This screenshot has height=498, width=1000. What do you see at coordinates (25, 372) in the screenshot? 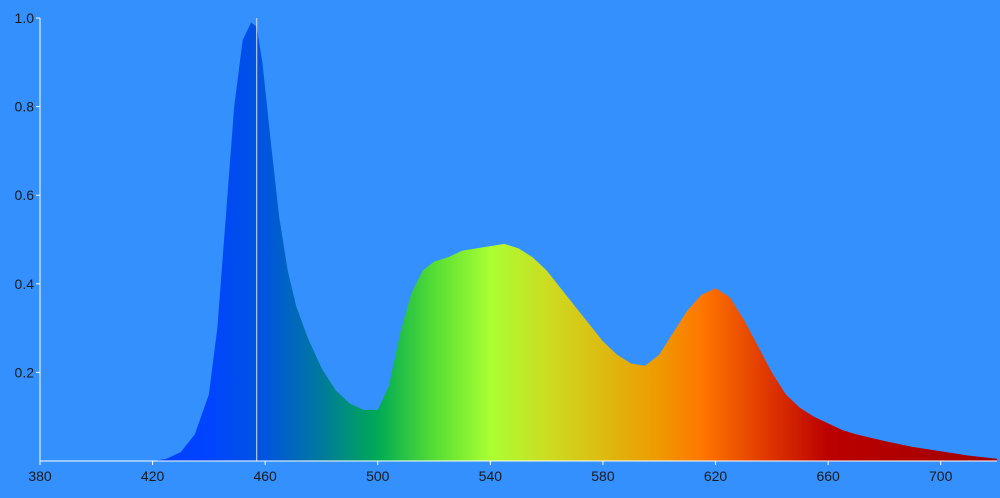
I see `y-tick-label: 0.2` at bounding box center [25, 372].